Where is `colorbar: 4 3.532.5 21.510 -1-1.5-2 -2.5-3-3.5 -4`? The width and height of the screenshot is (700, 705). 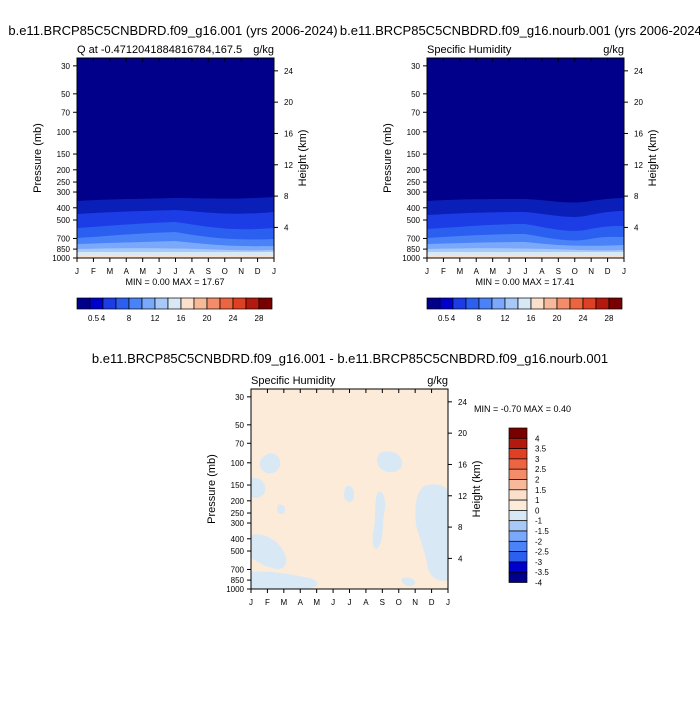 colorbar: 4 3.532.5 21.510 -1-1.5-2 -2.5-3-3.5 -4 is located at coordinates (528, 507).